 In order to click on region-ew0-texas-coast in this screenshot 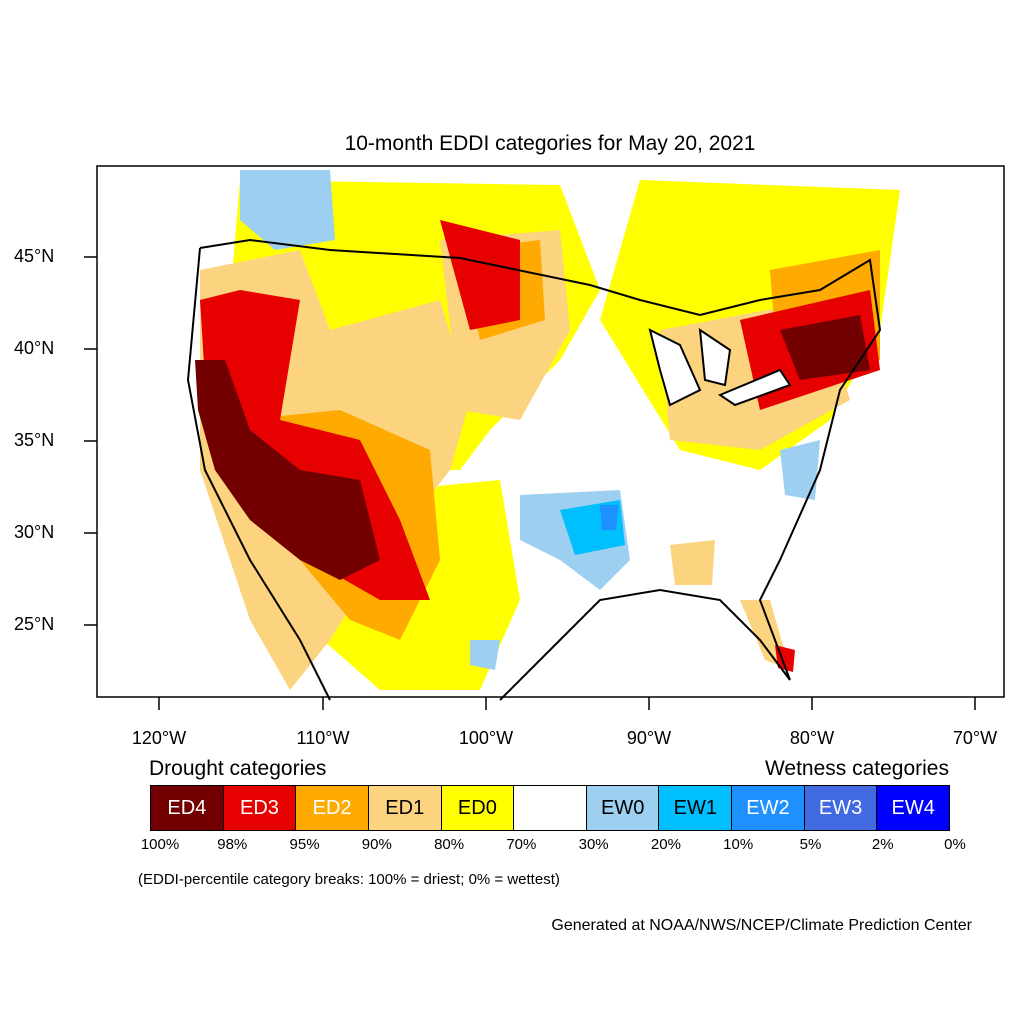, I will do `click(485, 655)`.